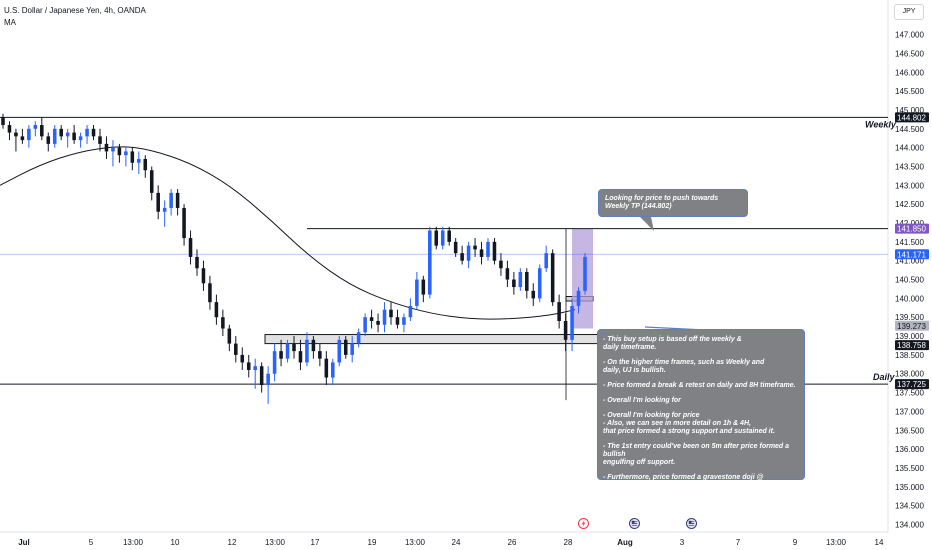 The height and width of the screenshot is (550, 932). I want to click on y-tick-label: 138.500, so click(909, 355).